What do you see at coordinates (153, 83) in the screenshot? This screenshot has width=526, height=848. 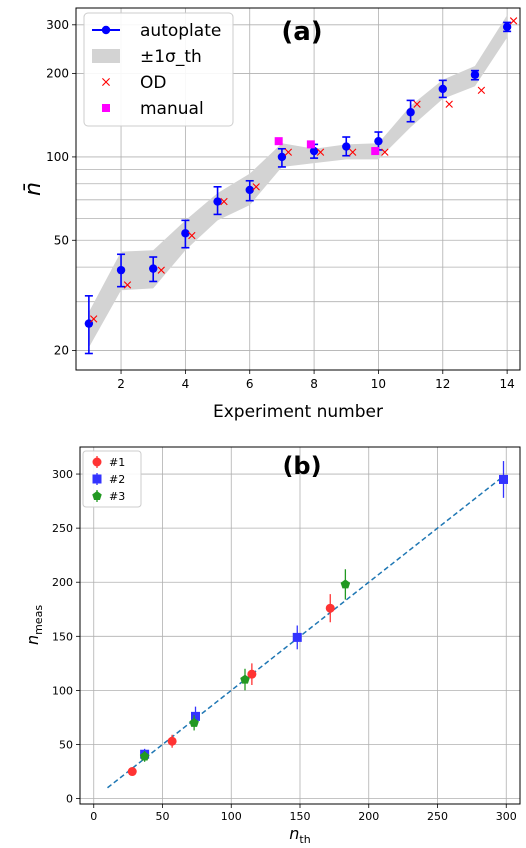 I see `legend-label: OD` at bounding box center [153, 83].